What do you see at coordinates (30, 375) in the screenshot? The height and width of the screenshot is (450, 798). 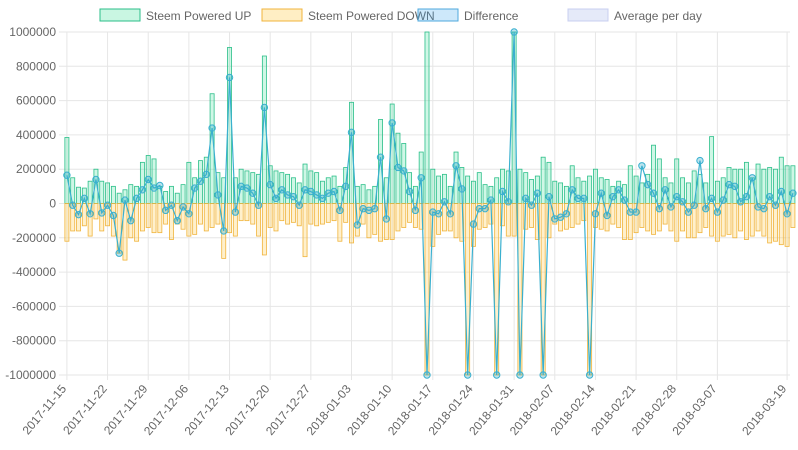 I see `y-tick-label: -1000000` at bounding box center [30, 375].